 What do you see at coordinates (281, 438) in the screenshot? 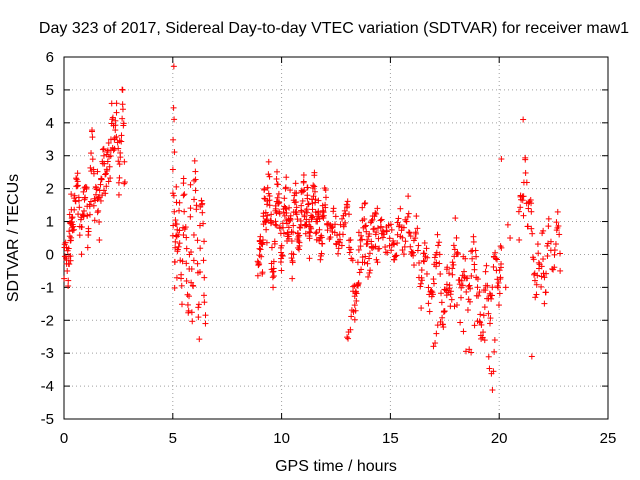
I see `x-tick-label: 10` at bounding box center [281, 438].